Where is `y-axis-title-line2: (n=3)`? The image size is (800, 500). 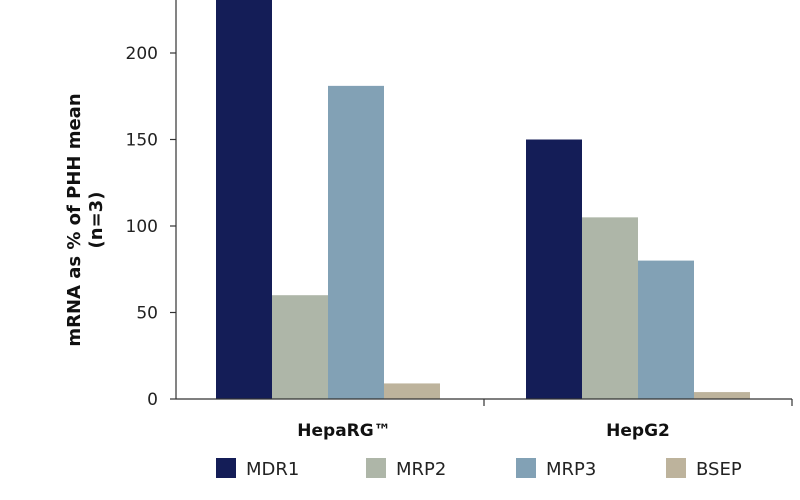 y-axis-title-line2: (n=3) is located at coordinates (96, 220).